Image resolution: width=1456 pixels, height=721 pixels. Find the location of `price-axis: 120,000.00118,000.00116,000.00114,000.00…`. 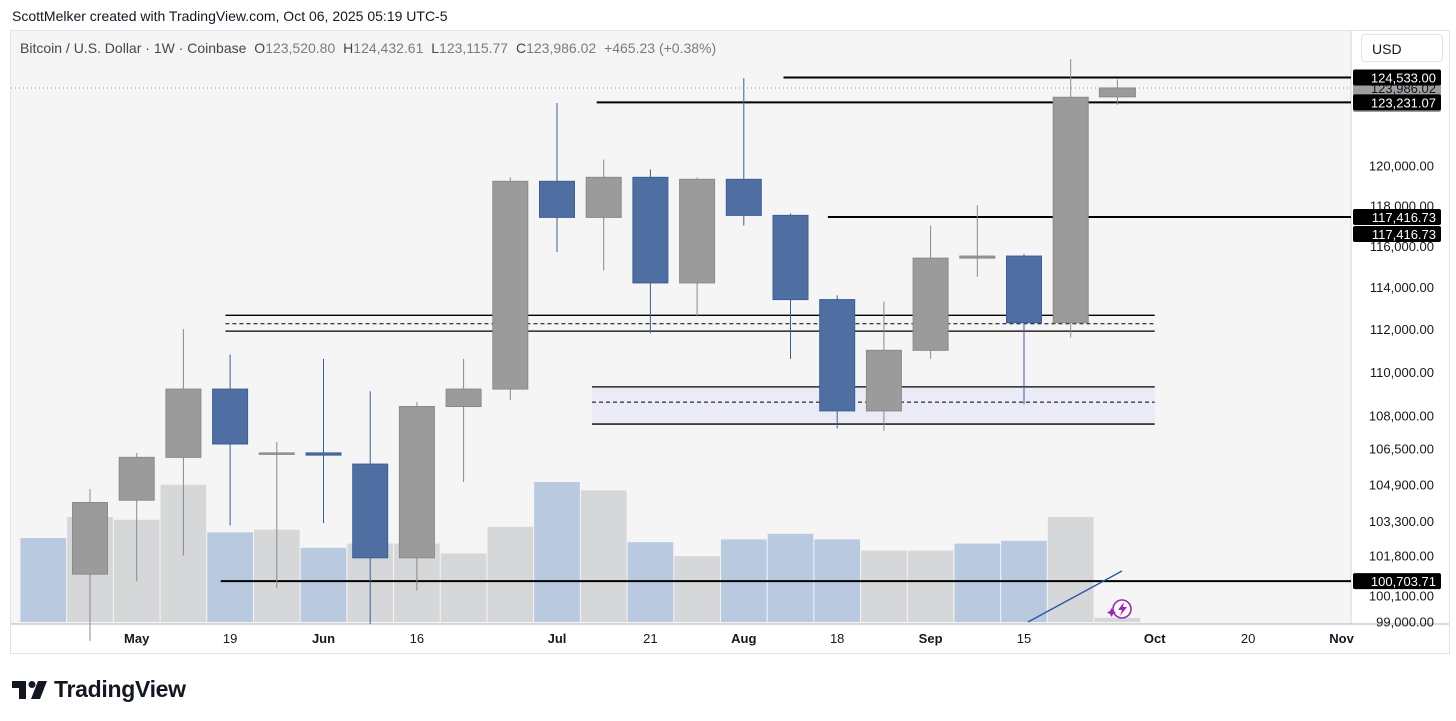

price-axis: 120,000.00118,000.00116,000.00114,000.00… is located at coordinates (1401, 393).